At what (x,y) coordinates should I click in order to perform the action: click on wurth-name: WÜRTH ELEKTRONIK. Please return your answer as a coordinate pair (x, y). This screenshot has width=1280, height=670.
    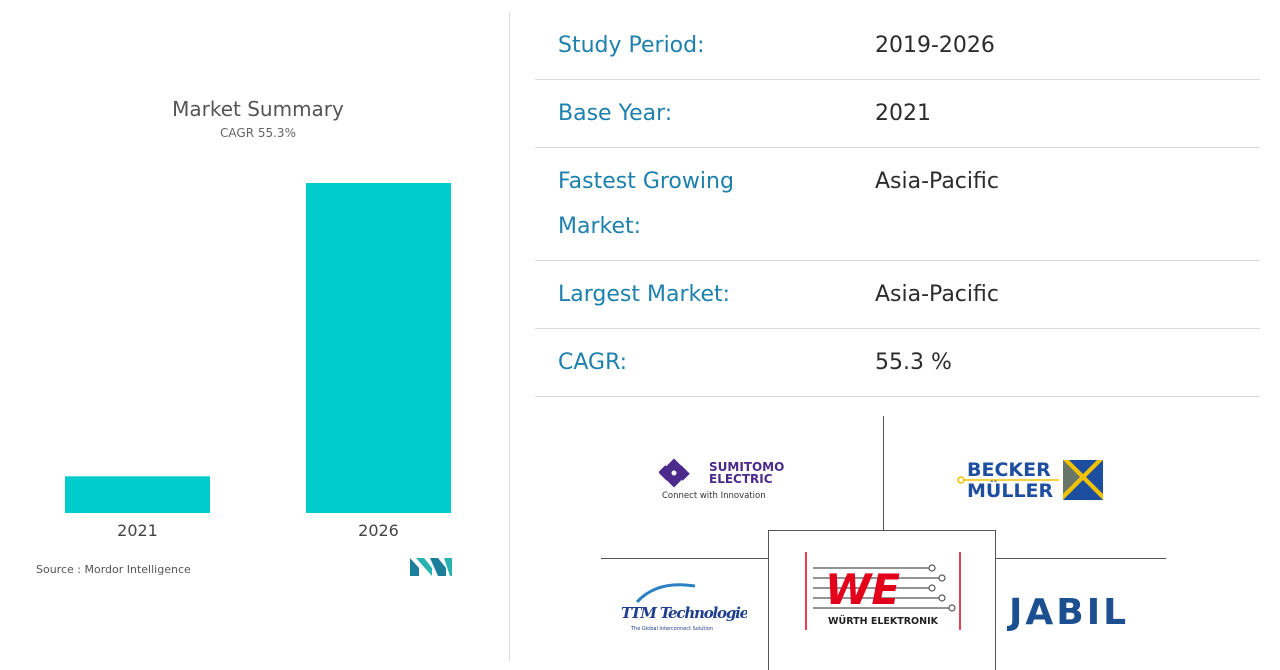
    Looking at the image, I should click on (883, 621).